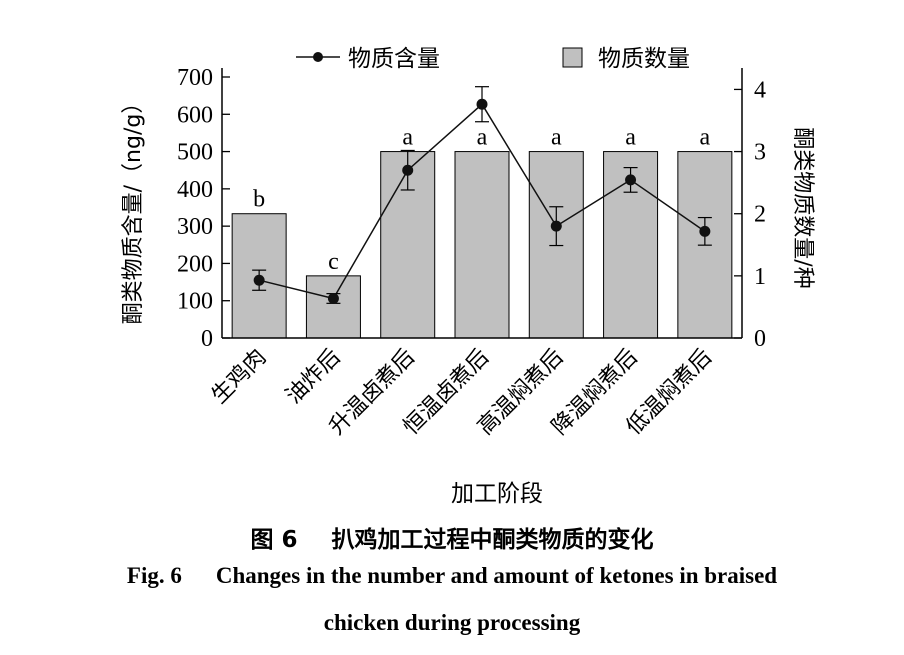 The height and width of the screenshot is (655, 904). I want to click on caption-english-line2: chicken during processing, so click(452, 622).